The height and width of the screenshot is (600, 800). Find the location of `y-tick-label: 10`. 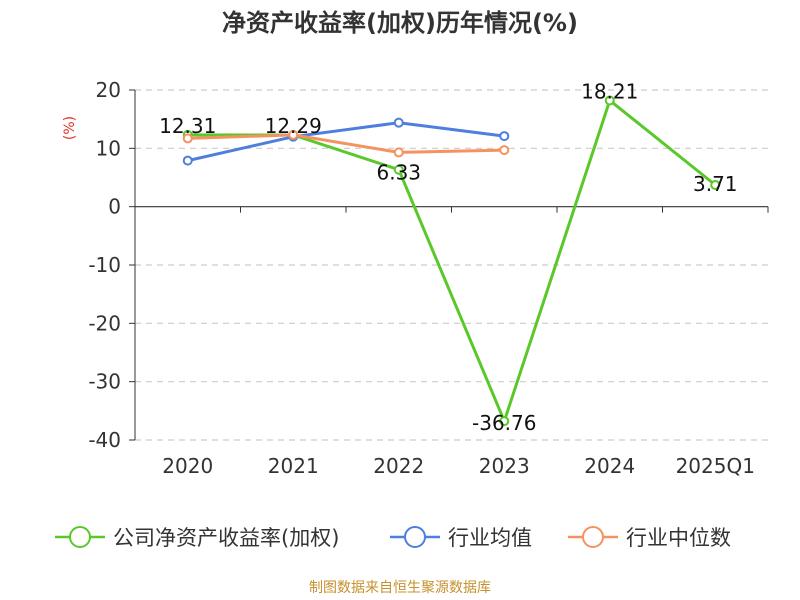

y-tick-label: 10 is located at coordinates (108, 148).